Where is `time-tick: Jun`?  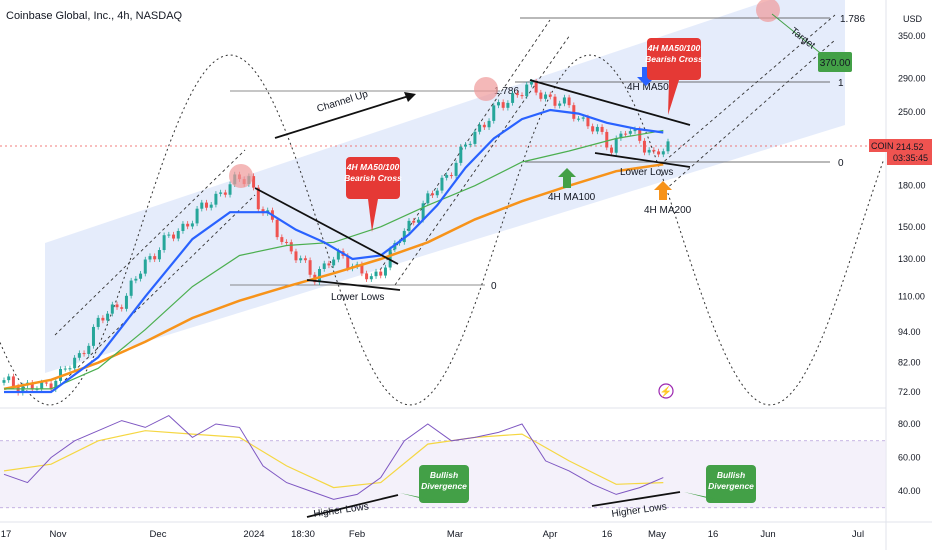
time-tick: Jun is located at coordinates (767, 534).